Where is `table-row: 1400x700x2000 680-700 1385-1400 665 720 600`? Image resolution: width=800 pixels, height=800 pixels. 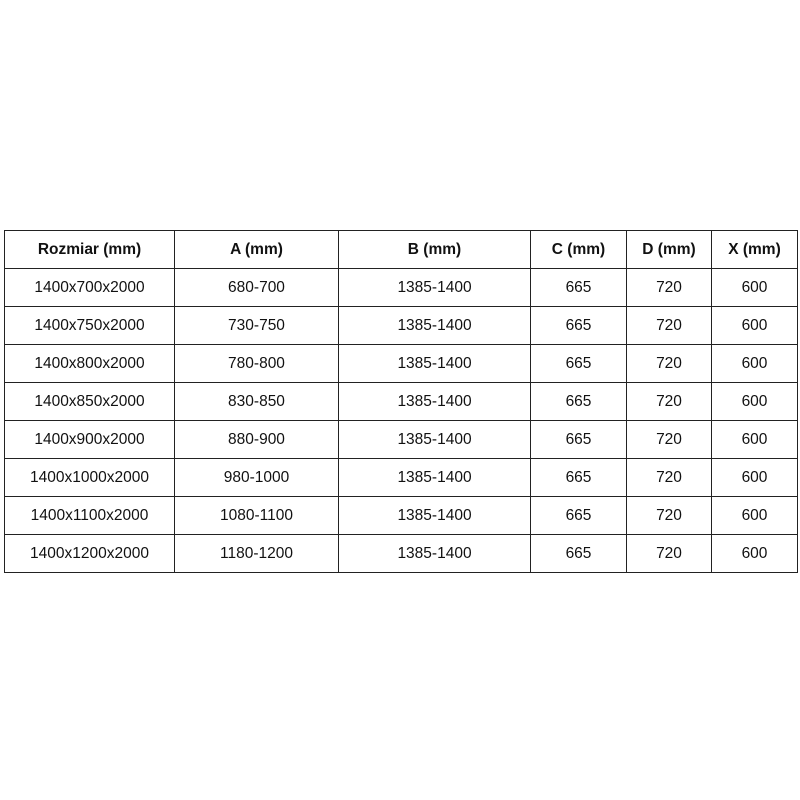 table-row: 1400x700x2000 680-700 1385-1400 665 720 600 is located at coordinates (401, 287).